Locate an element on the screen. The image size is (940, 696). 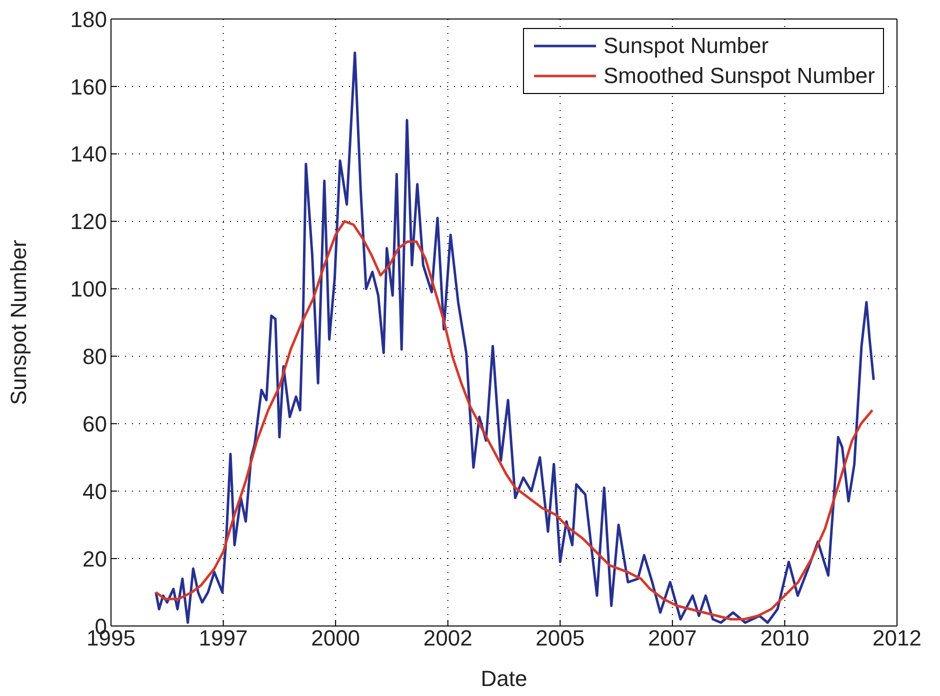
y-tick-label: 60 is located at coordinates (94, 423).